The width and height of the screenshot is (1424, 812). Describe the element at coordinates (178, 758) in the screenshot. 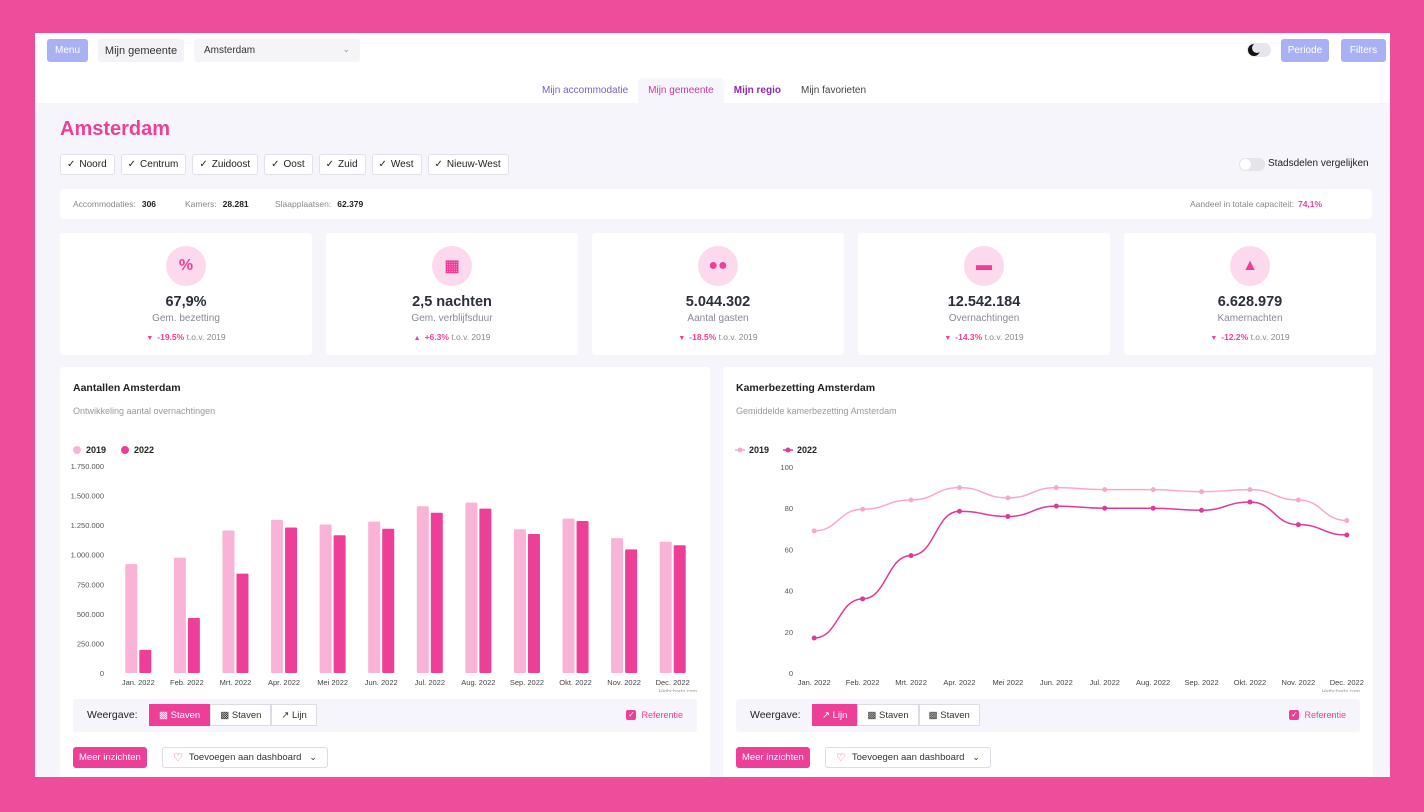

I see `heart-icon: ♡` at that location.